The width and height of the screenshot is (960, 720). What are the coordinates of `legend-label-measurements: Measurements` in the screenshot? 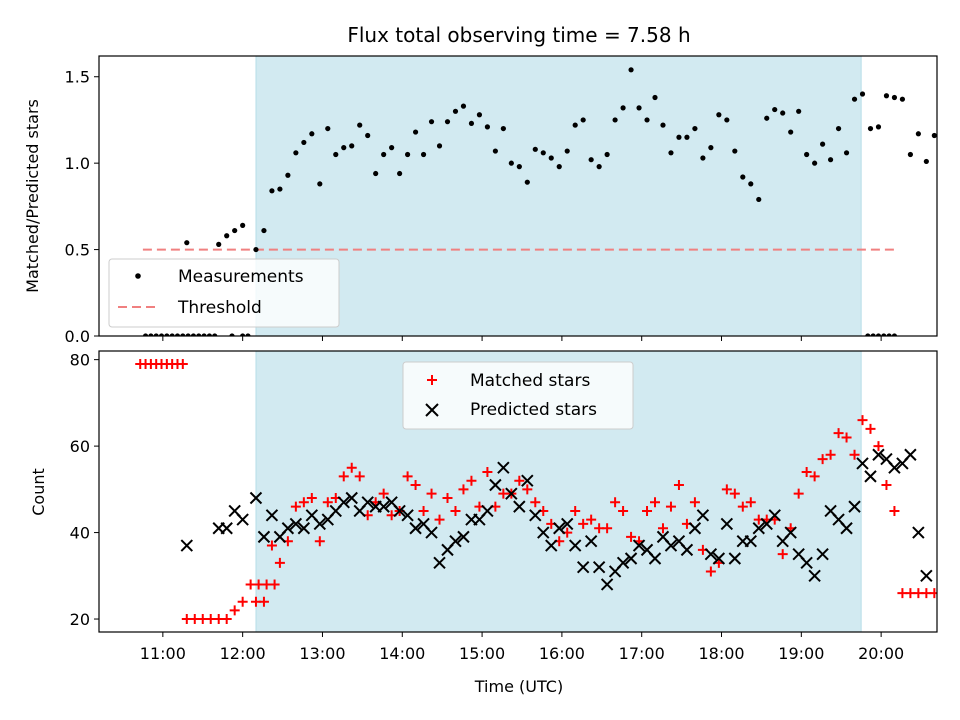 It's located at (241, 277).